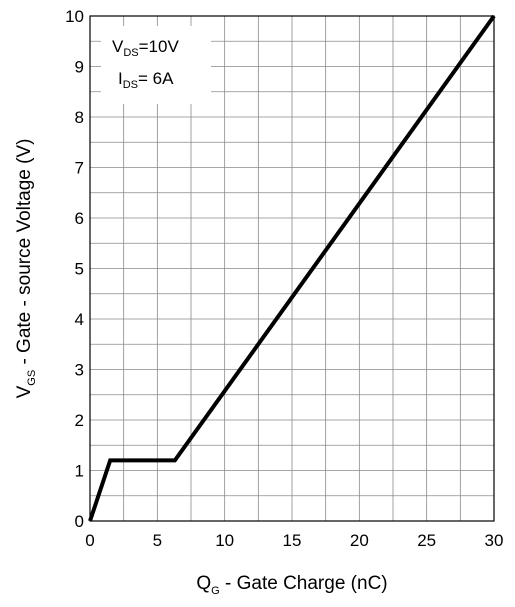  What do you see at coordinates (79, 370) in the screenshot?
I see `y-tick-label: 3` at bounding box center [79, 370].